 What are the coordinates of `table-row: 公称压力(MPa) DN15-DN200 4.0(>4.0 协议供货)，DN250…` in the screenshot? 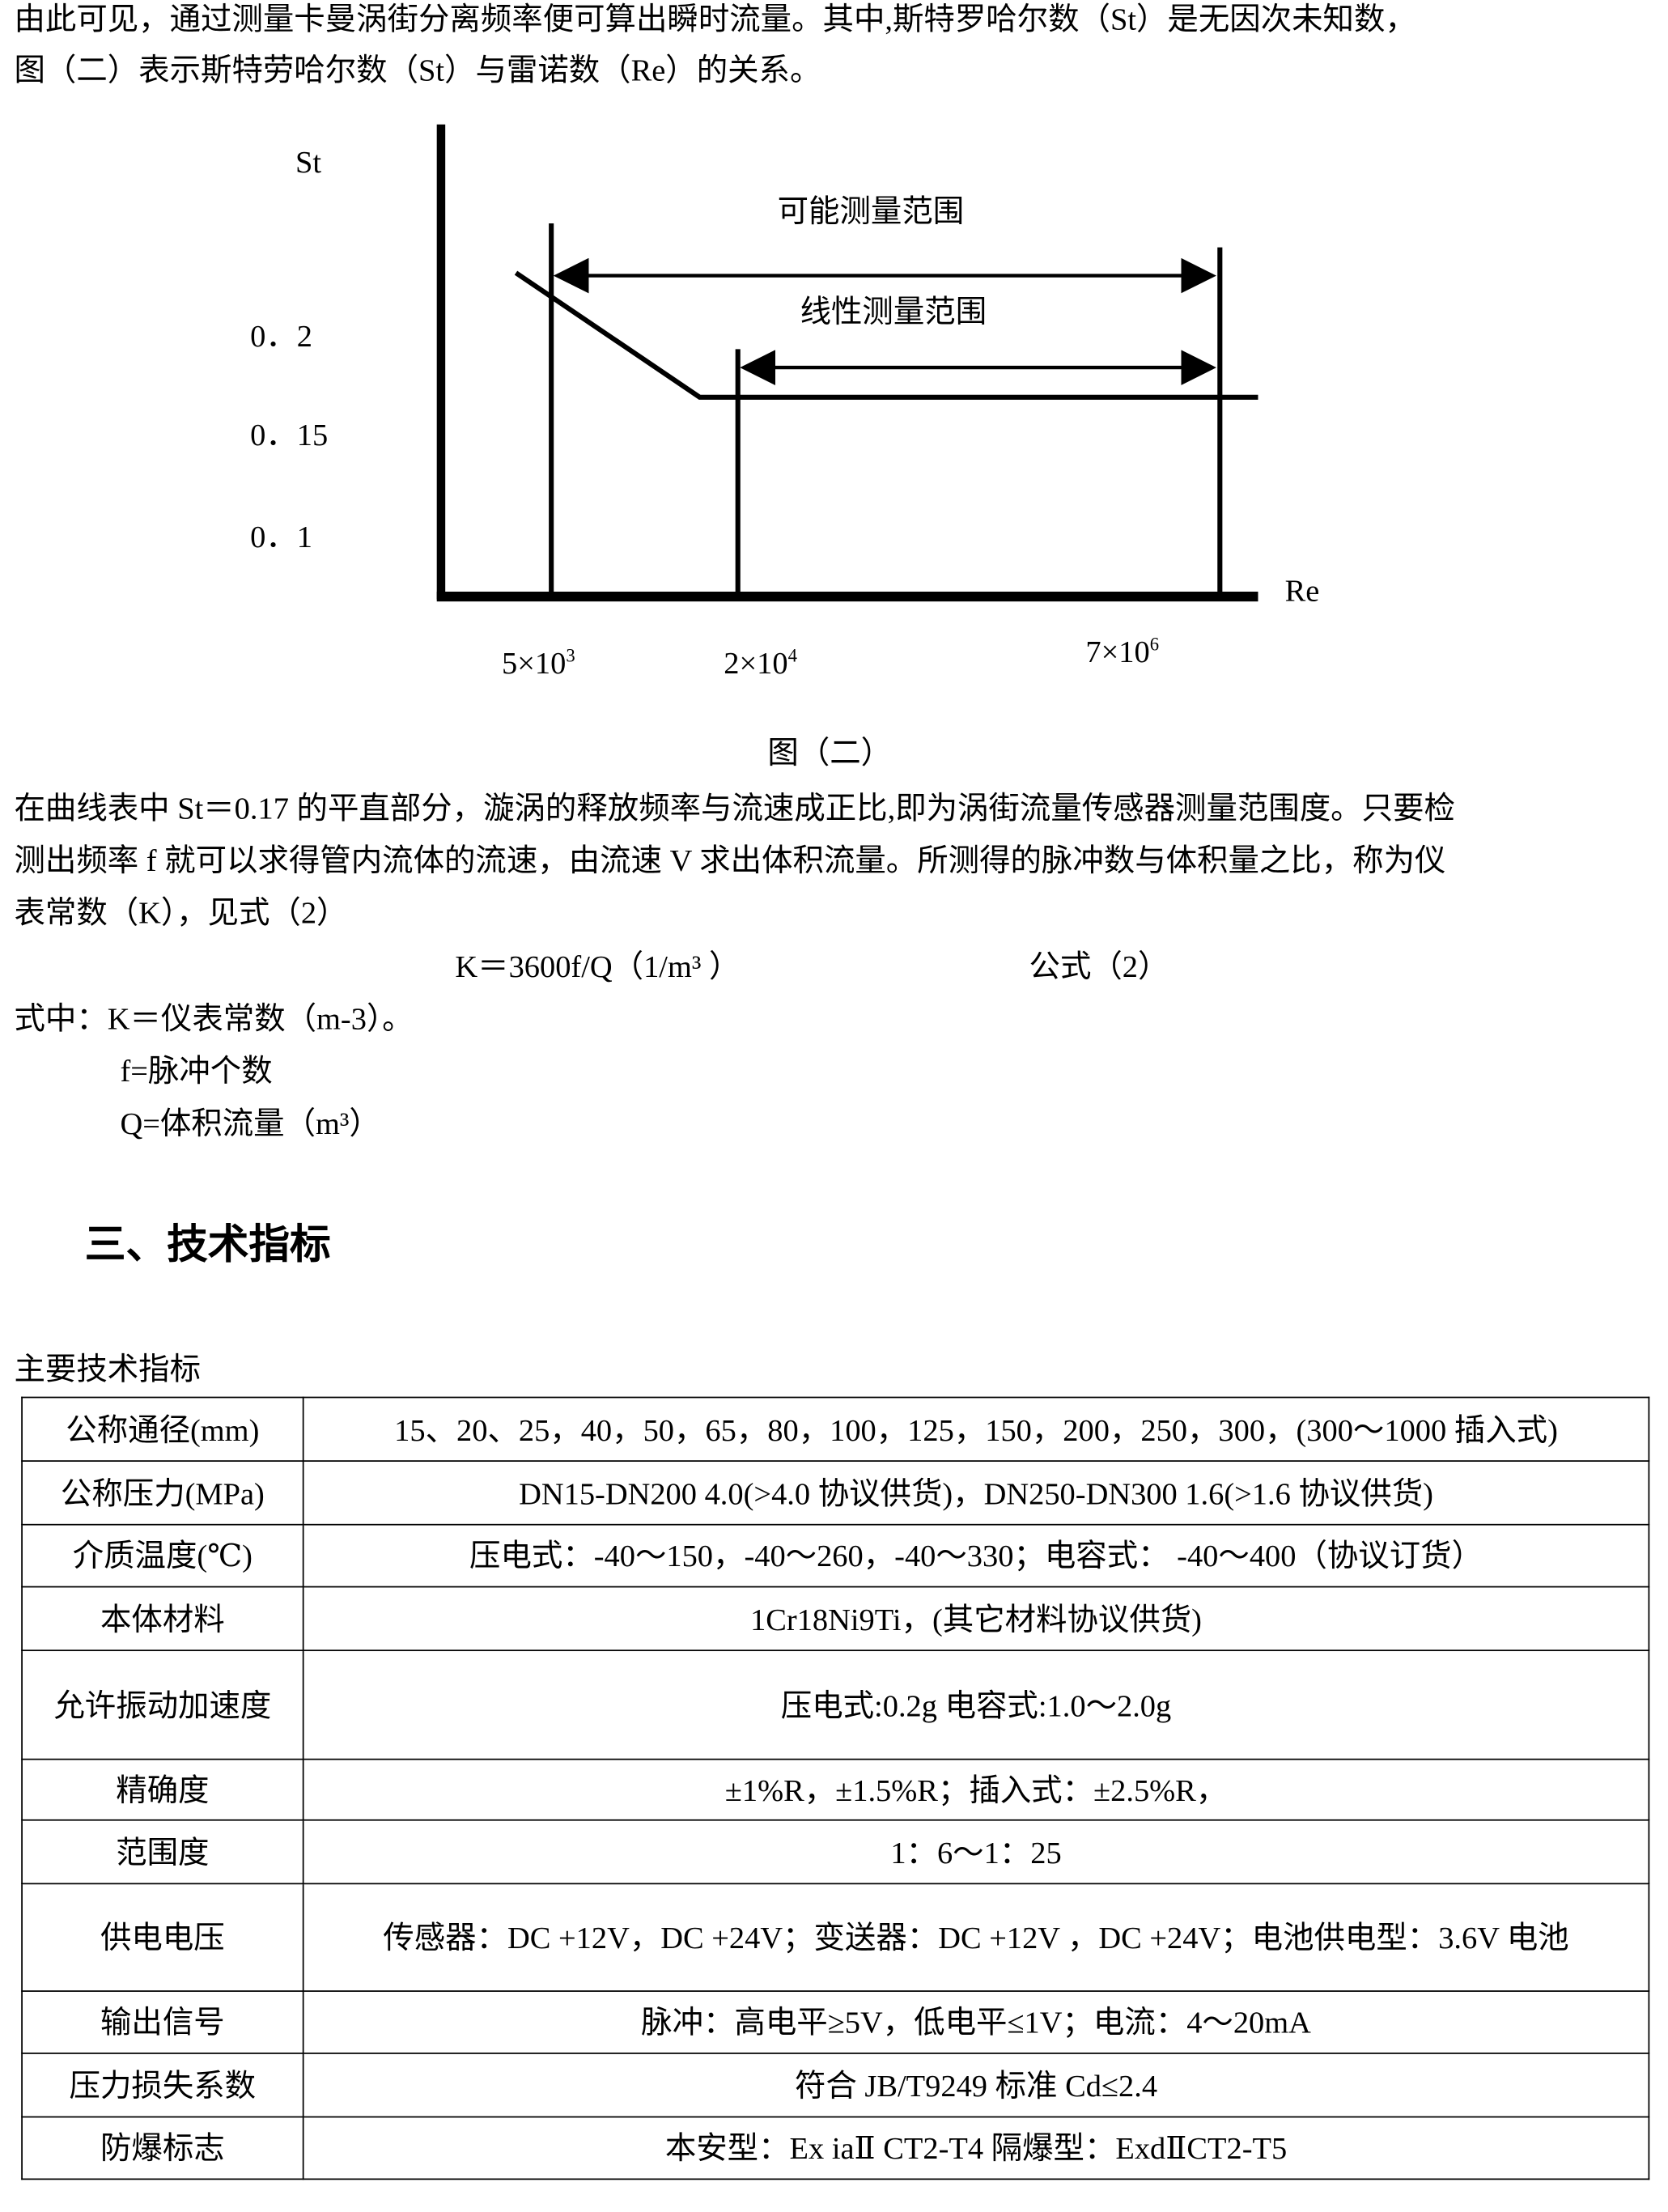 It's located at (836, 1493).